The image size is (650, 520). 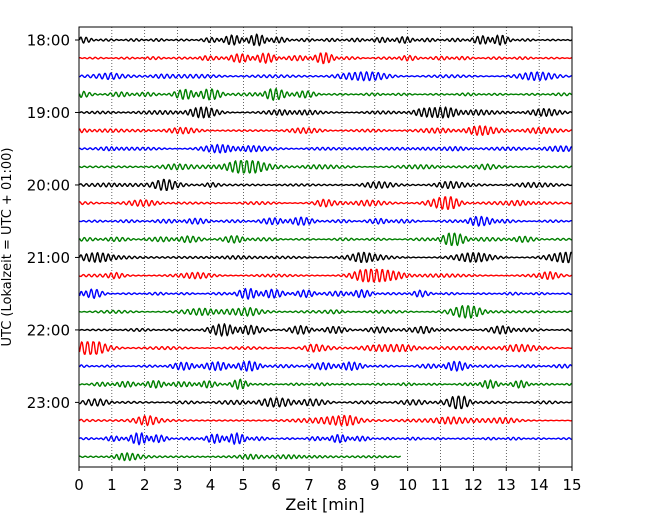 I want to click on x-tick-label: 7, so click(x=309, y=485).